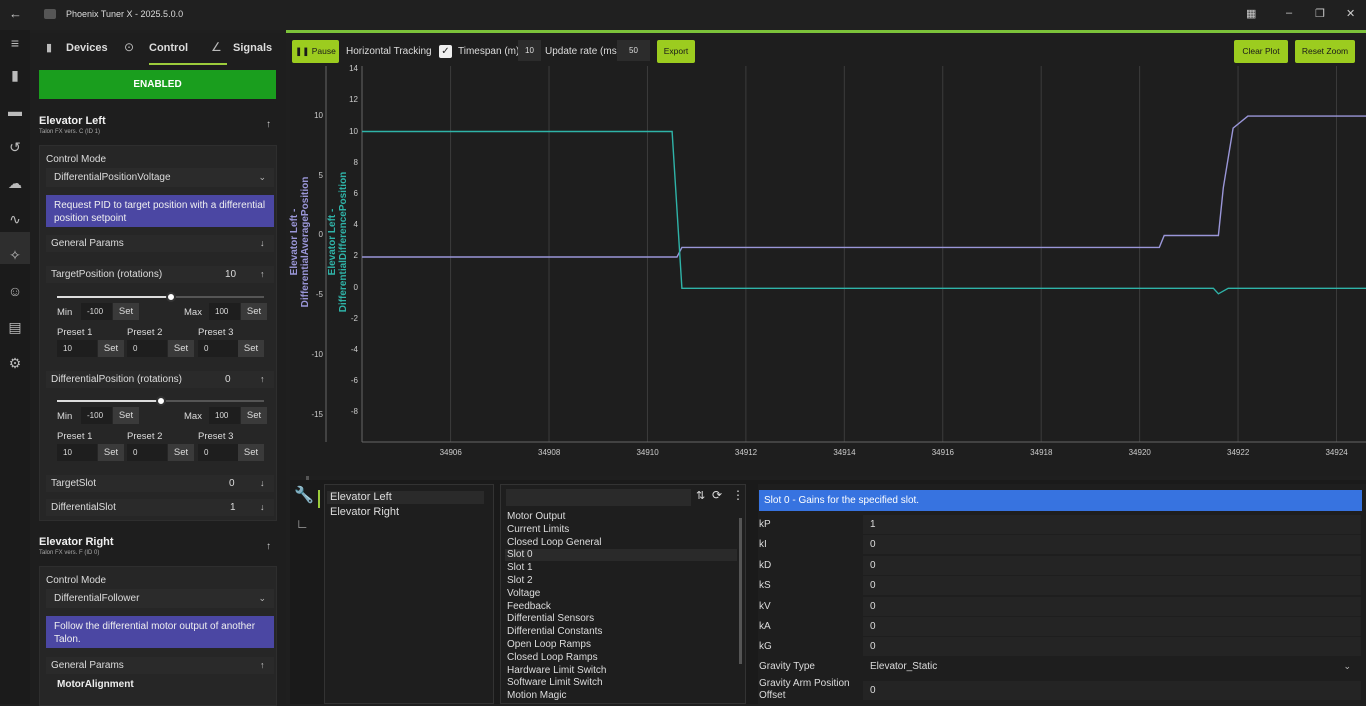 This screenshot has height=706, width=1366. Describe the element at coordinates (1112, 666) in the screenshot. I see `gravity-type-select: Elevator_Static ⌄` at that location.